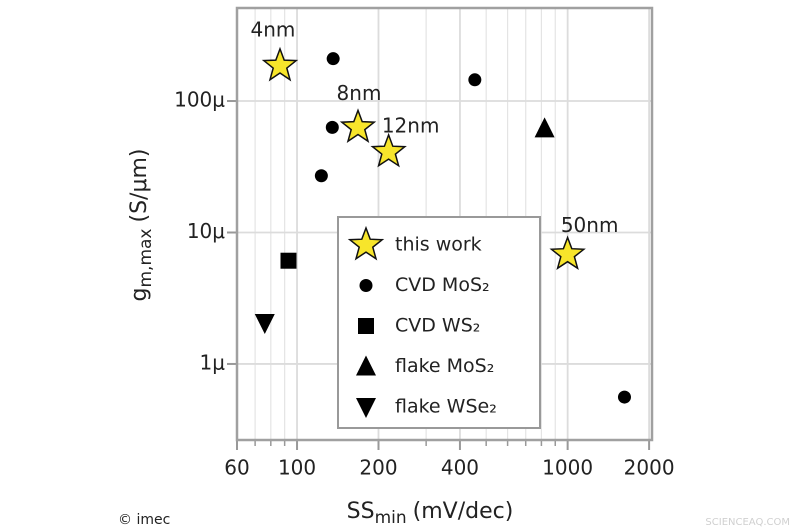 This screenshot has width=800, height=530. I want to click on x-tick-label: 400, so click(460, 468).